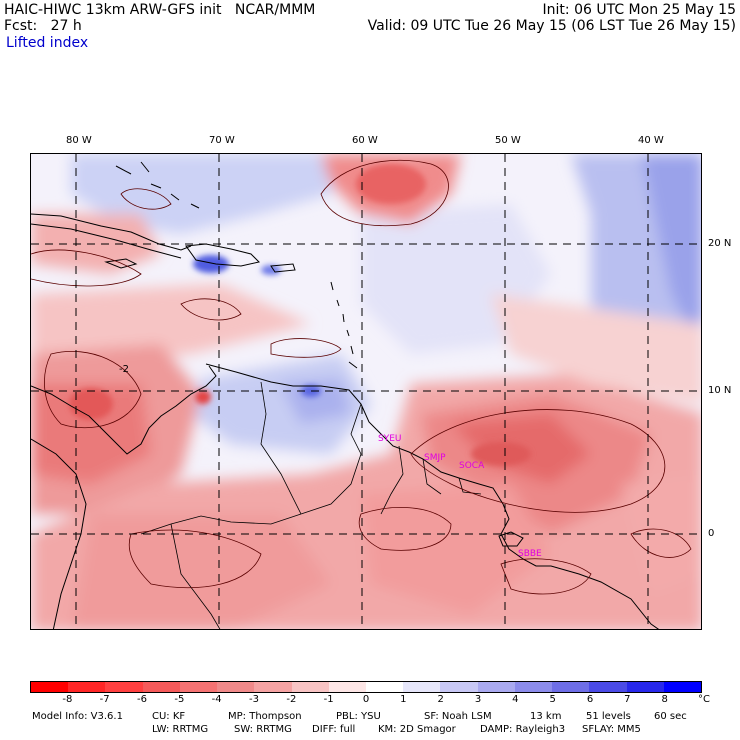 The image size is (740, 740). Describe the element at coordinates (720, 390) in the screenshot. I see `lat-label-10n: 10 N` at that location.